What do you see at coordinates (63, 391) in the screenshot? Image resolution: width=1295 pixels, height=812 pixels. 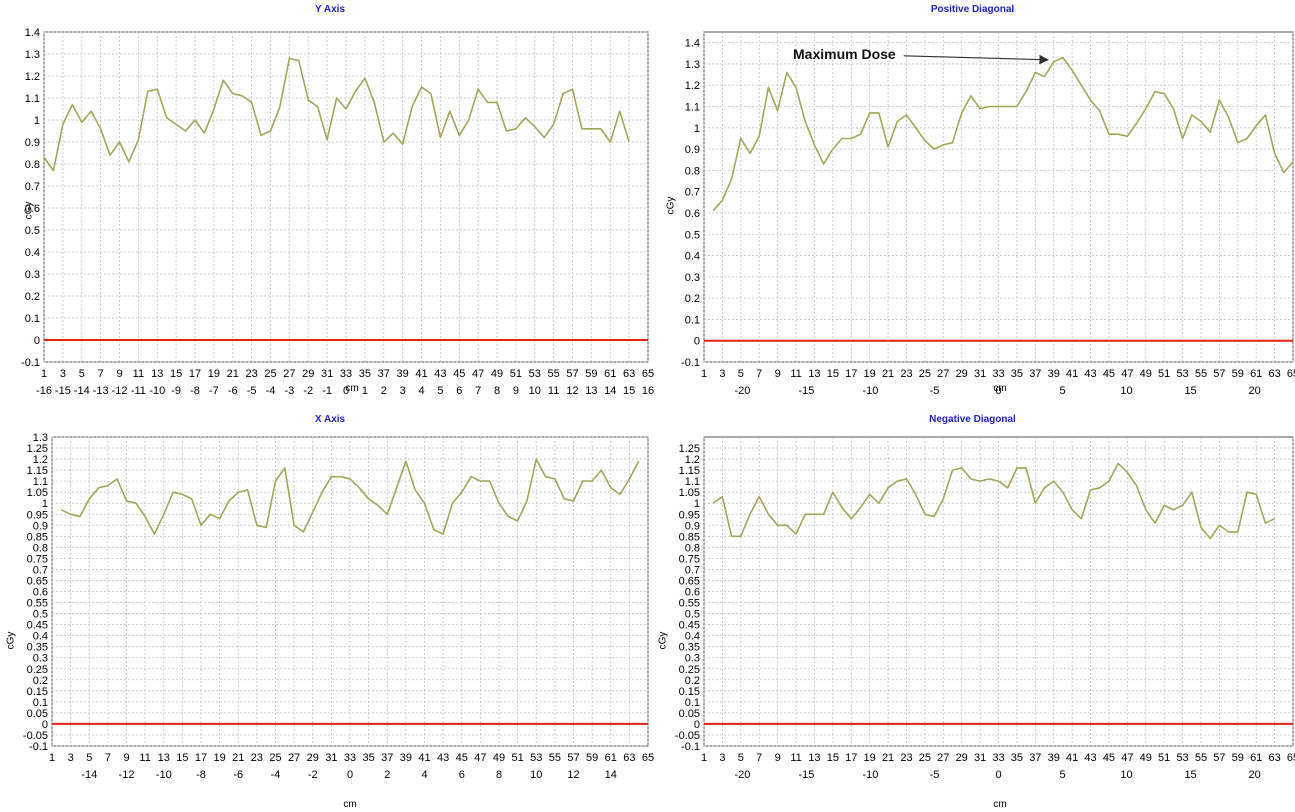 I see `cm-tick-label: -15` at bounding box center [63, 391].